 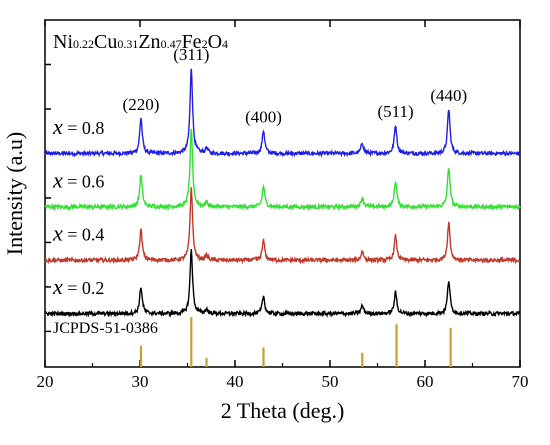 What do you see at coordinates (330, 381) in the screenshot?
I see `x-tick-label: 50` at bounding box center [330, 381].